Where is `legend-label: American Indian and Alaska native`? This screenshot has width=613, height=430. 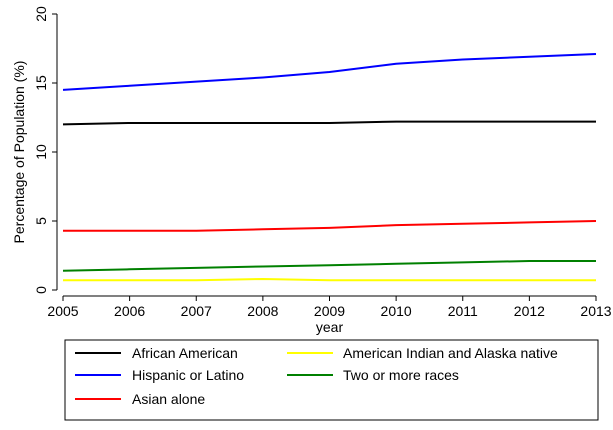 legend-label: American Indian and Alaska native is located at coordinates (450, 353).